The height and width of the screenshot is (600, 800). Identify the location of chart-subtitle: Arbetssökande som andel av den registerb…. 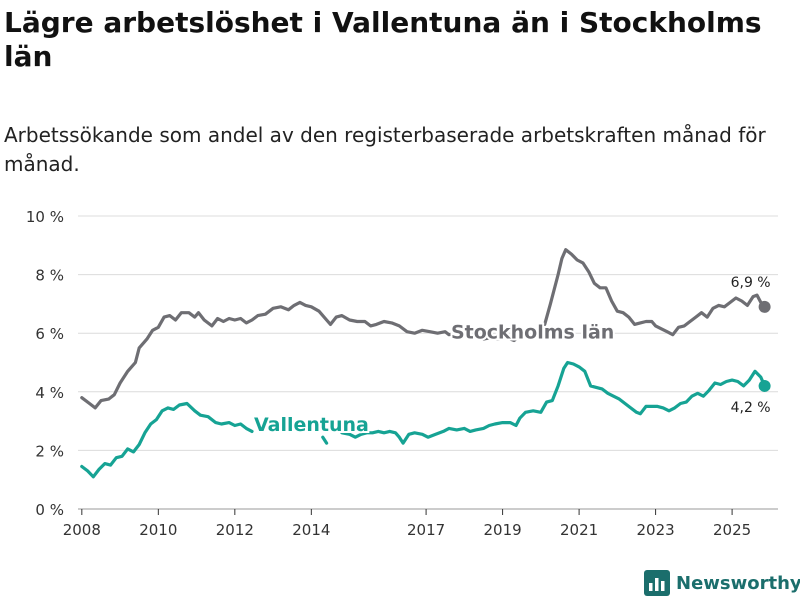
(385, 149).